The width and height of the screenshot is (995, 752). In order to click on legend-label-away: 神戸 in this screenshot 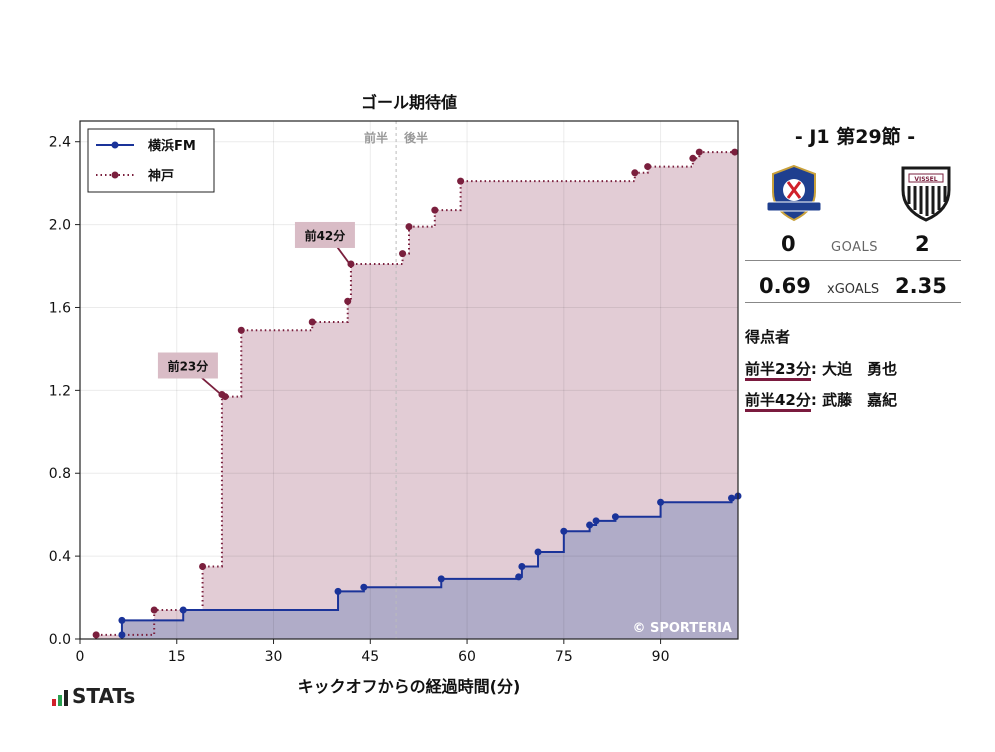, I will do `click(161, 176)`.